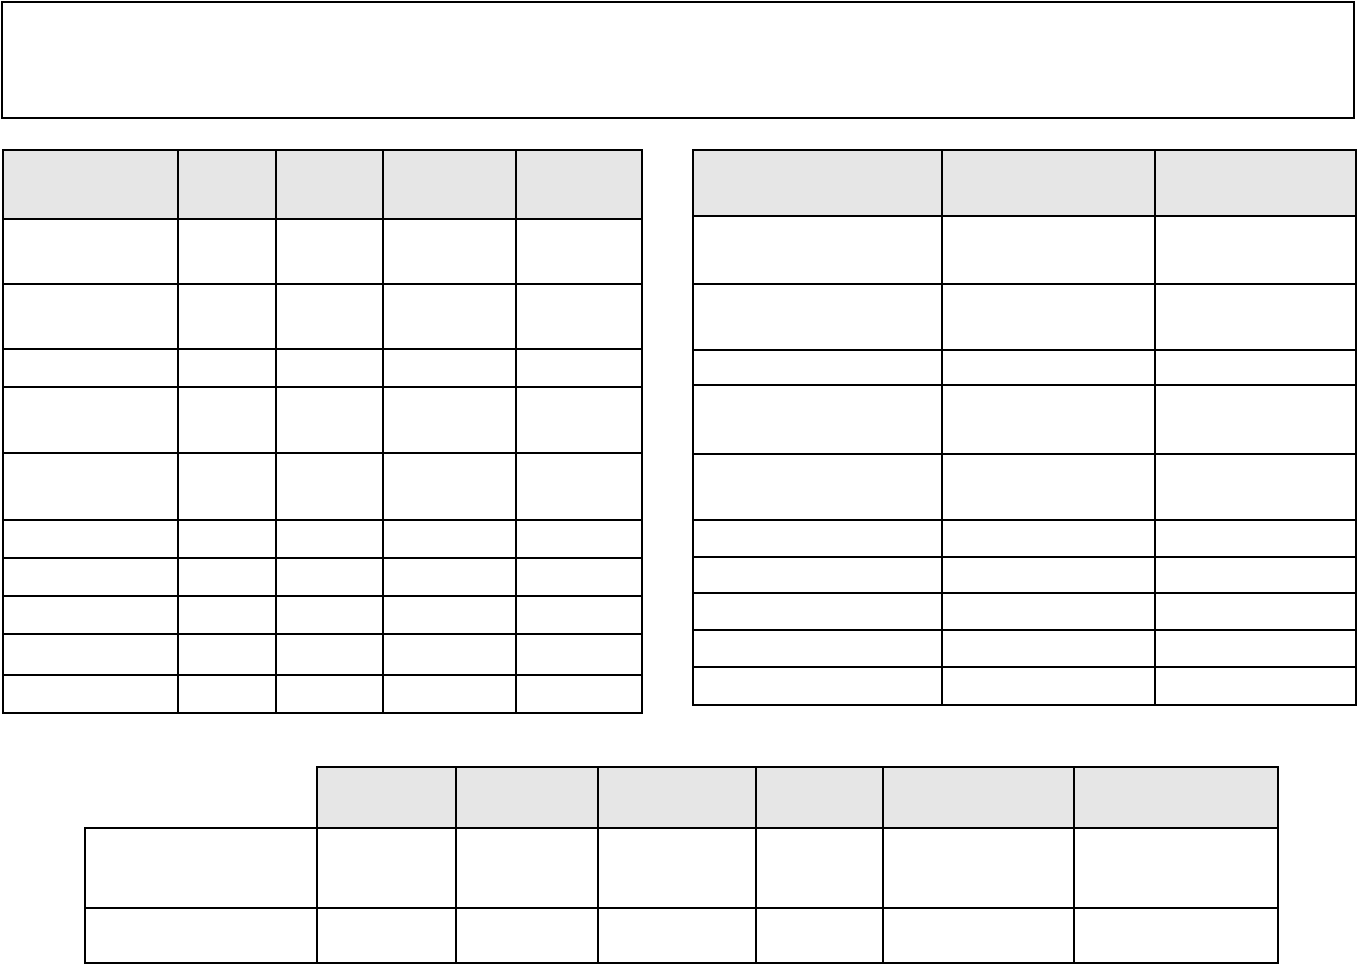 The image size is (1358, 966). I want to click on left-table-header-row, so click(322, 184).